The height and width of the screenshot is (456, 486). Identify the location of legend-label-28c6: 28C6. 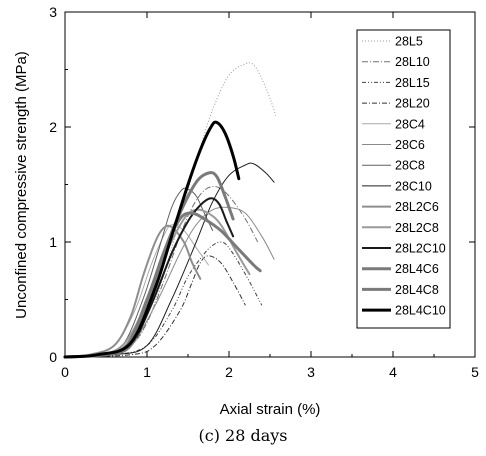
(410, 145).